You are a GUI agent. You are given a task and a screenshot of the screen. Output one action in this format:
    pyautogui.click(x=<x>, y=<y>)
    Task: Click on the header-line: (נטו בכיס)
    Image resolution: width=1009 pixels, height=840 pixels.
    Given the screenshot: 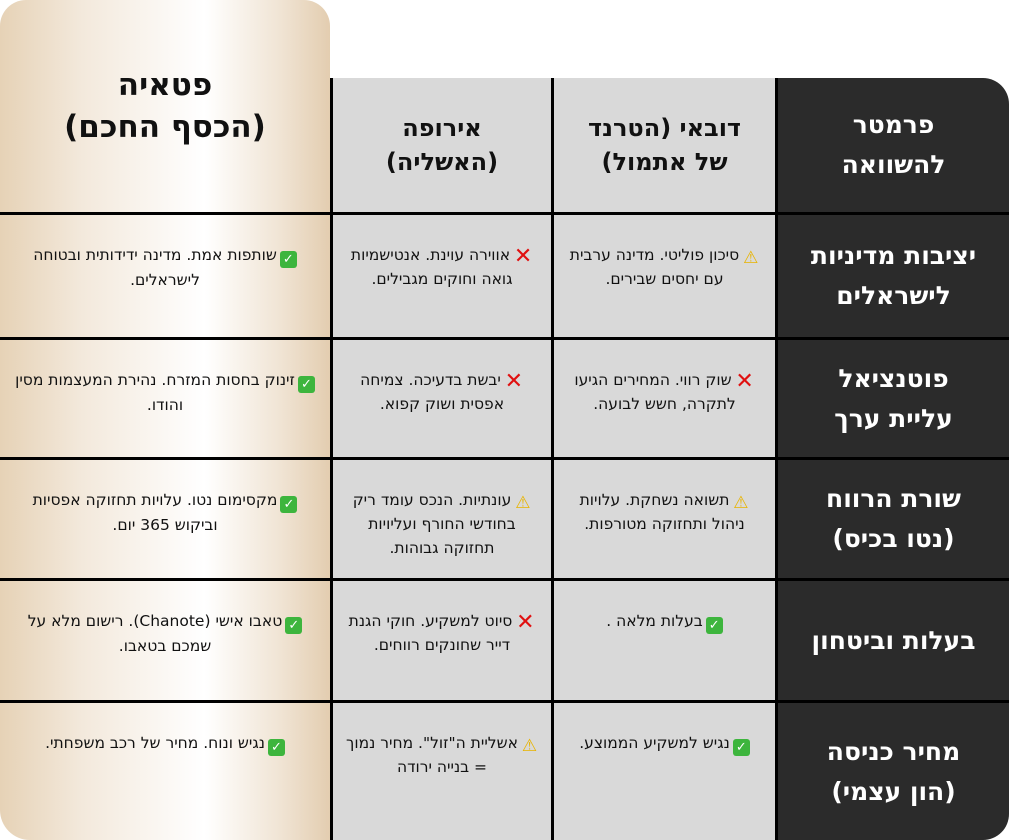 What is the action you would take?
    pyautogui.click(x=893, y=538)
    